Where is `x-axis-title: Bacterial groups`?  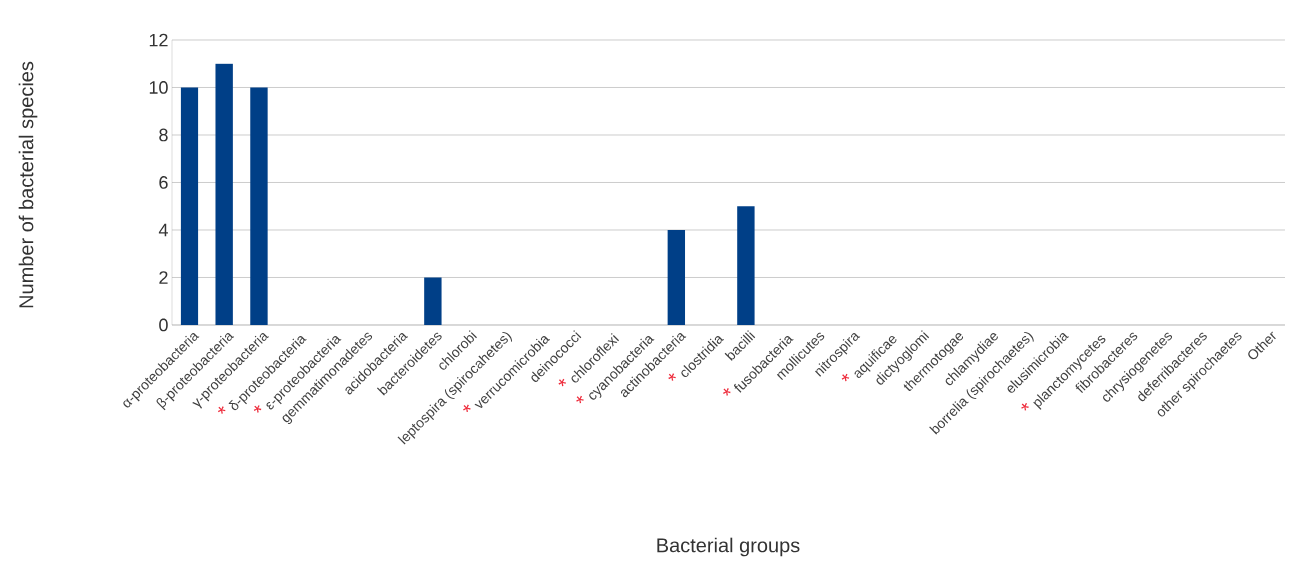 x-axis-title: Bacterial groups is located at coordinates (728, 547).